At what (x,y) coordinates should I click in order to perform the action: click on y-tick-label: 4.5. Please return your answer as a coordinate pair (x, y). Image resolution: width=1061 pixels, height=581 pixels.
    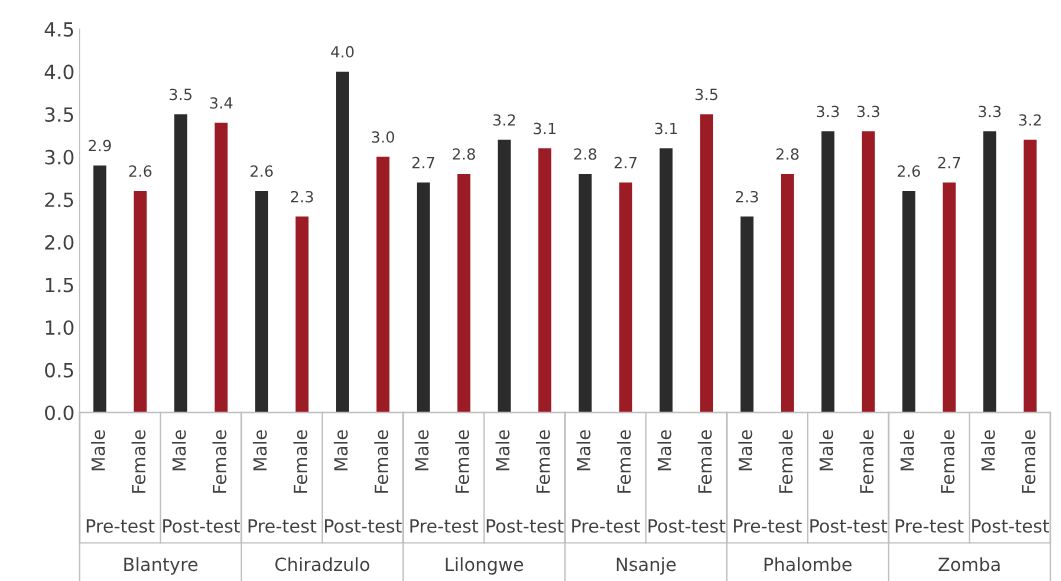
    Looking at the image, I should click on (59, 29).